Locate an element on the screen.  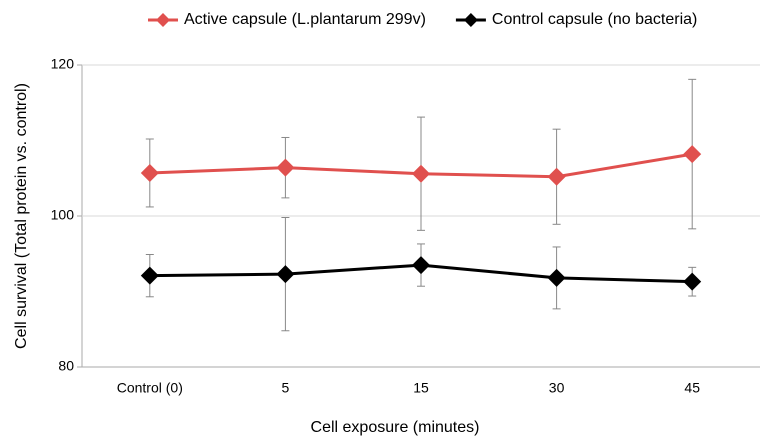
y-tick-label: 100 is located at coordinates (63, 215).